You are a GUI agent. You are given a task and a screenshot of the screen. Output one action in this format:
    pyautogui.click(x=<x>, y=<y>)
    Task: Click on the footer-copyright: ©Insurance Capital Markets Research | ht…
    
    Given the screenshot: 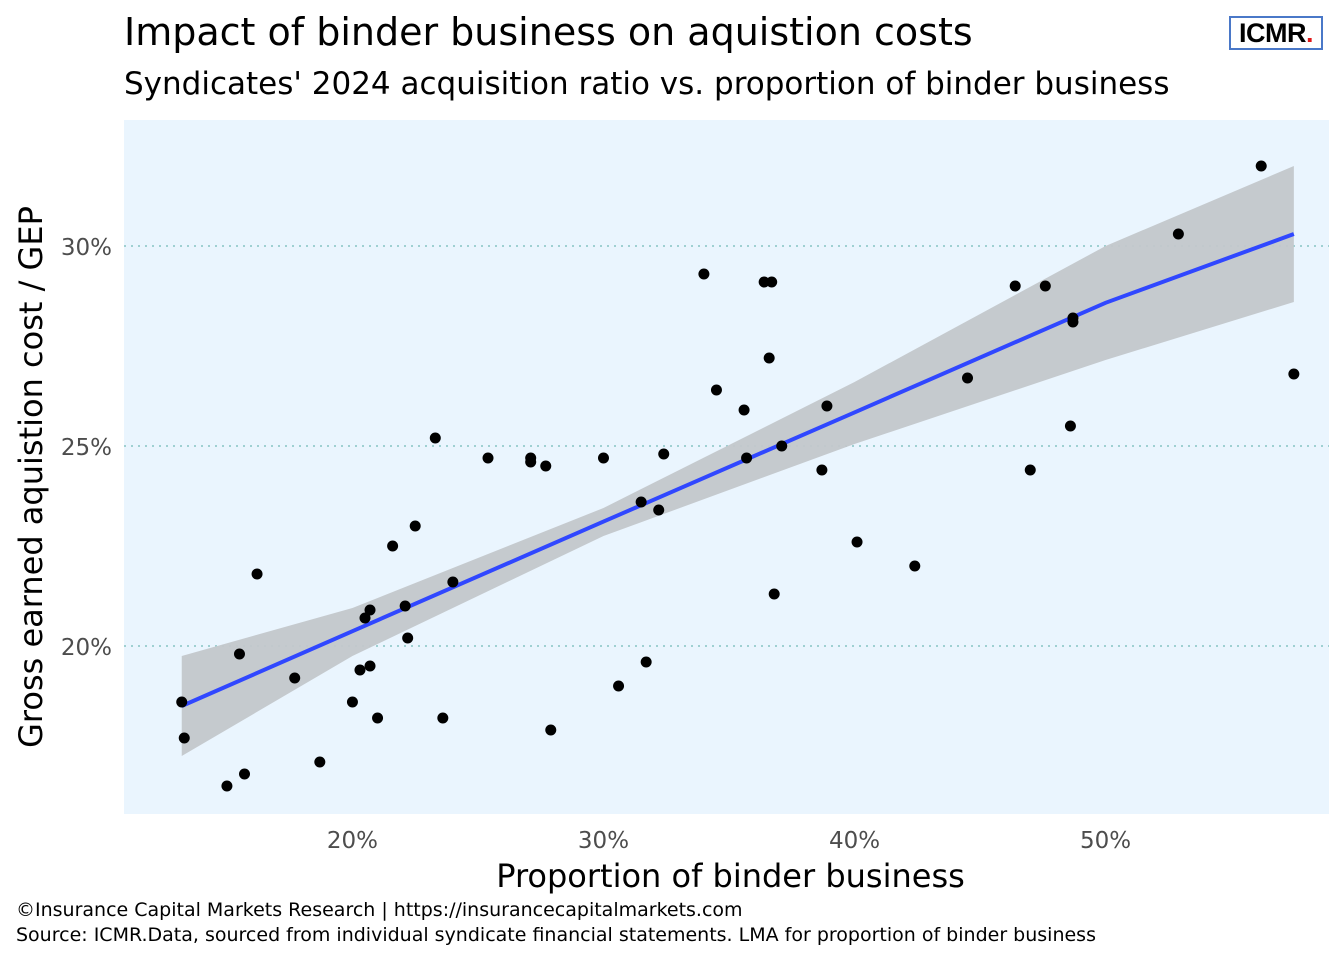 What is the action you would take?
    pyautogui.click(x=379, y=910)
    